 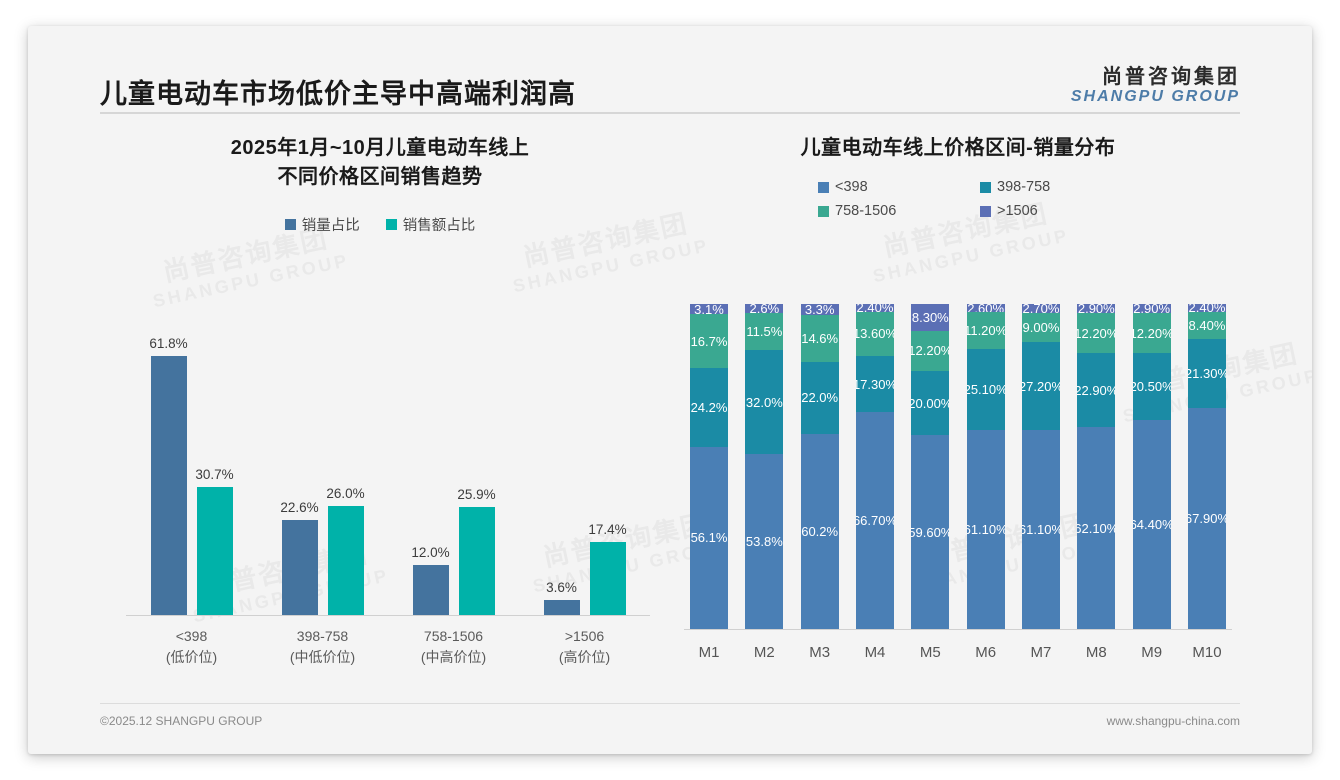 I want to click on stack-segment: 20.00%, so click(x=930, y=403).